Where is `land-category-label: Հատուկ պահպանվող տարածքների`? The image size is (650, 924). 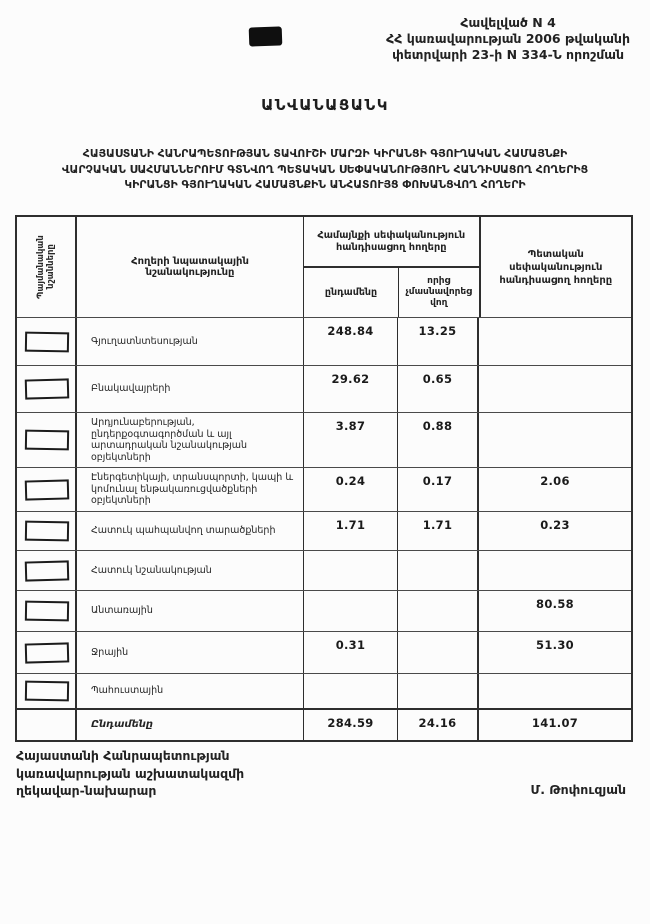 land-category-label: Հատուկ պահպանվող տարածքների is located at coordinates (189, 531).